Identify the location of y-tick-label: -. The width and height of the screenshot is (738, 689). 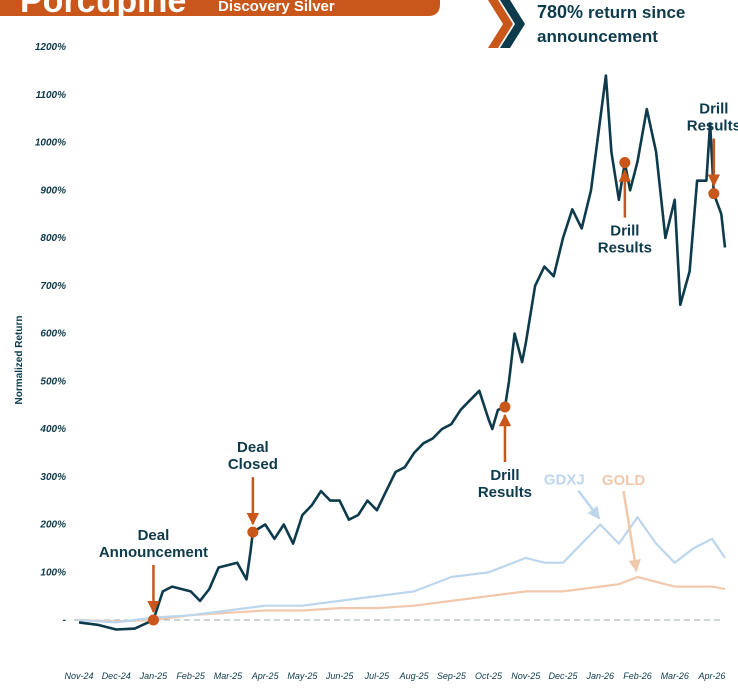
(65, 620).